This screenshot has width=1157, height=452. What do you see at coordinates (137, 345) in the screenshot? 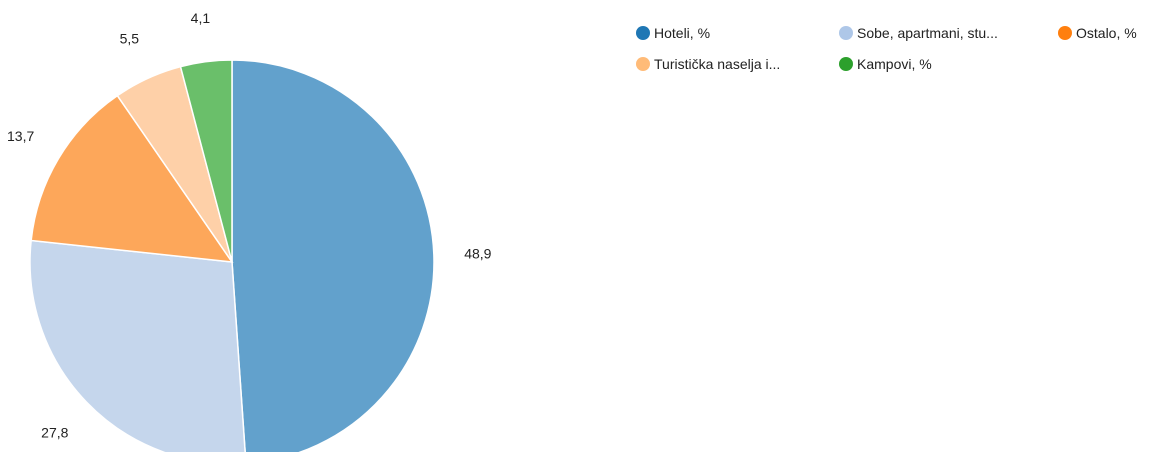
I see `pie-slice-sobe-apartmani-stu` at bounding box center [137, 345].